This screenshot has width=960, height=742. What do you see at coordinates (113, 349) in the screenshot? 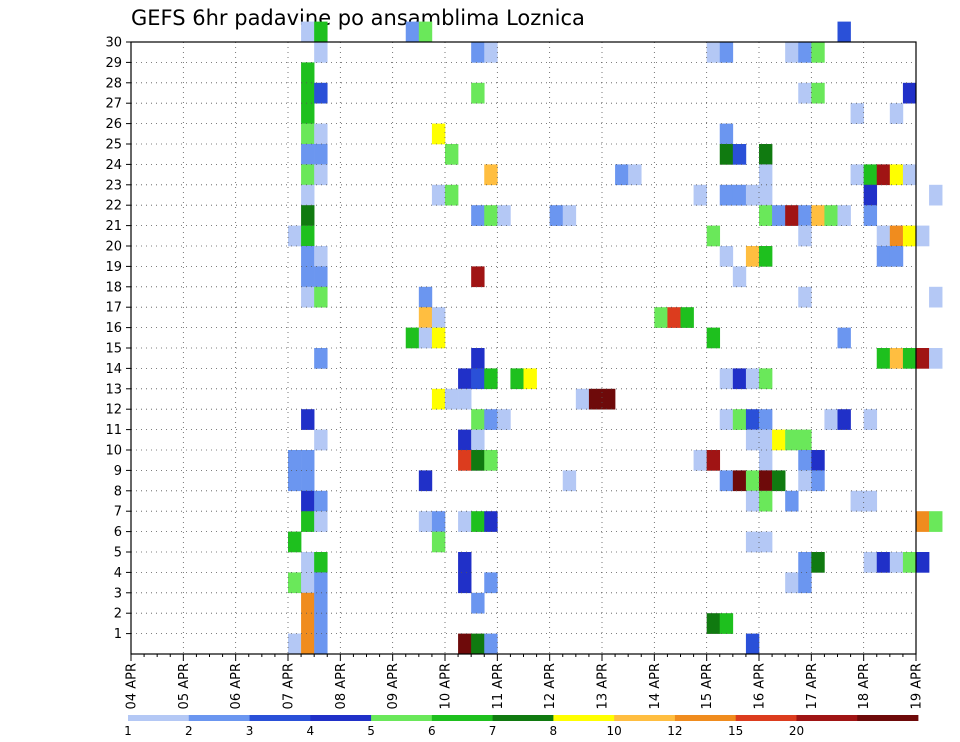
I see `y-tick-label: 15` at bounding box center [113, 349].